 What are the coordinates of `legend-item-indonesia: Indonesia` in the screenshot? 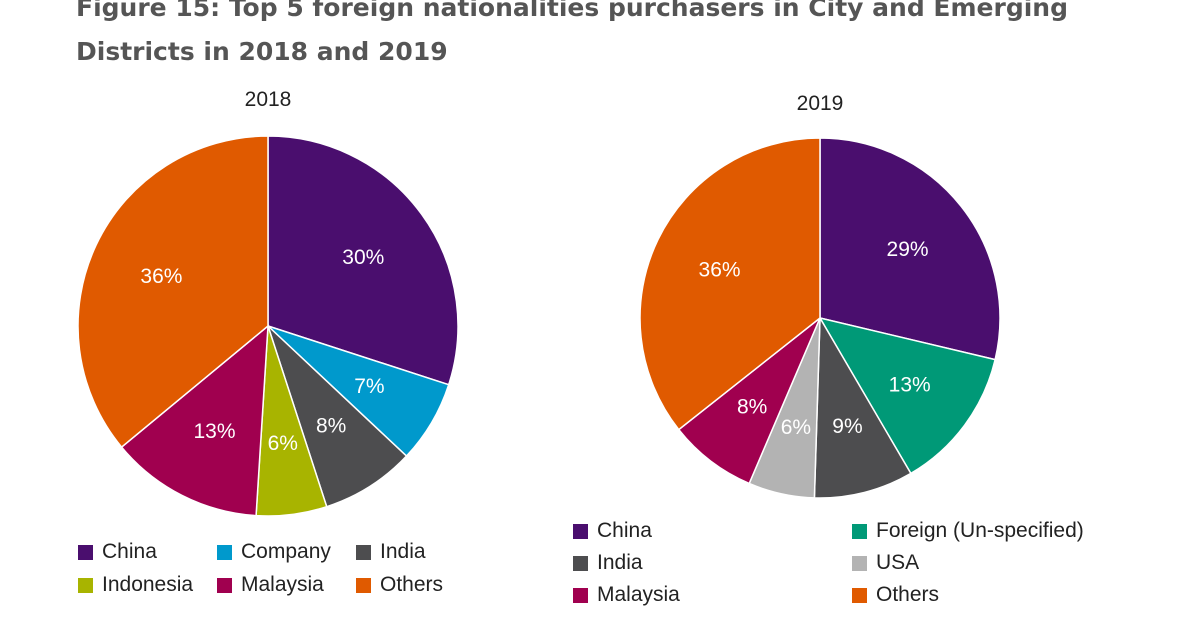 It's located at (135, 585).